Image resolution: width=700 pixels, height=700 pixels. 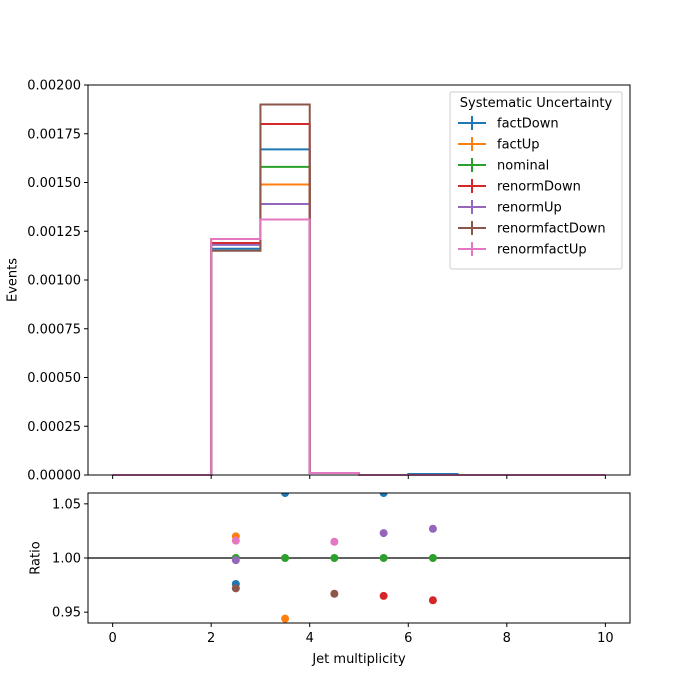 What do you see at coordinates (536, 103) in the screenshot?
I see `legend-title: Systematic Uncertainty` at bounding box center [536, 103].